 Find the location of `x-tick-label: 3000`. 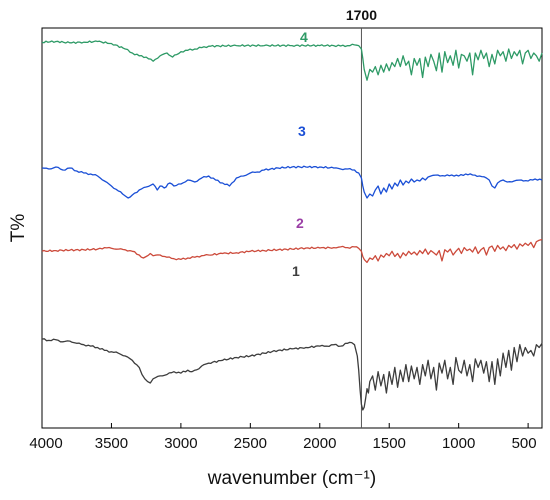

x-tick-label: 3000 is located at coordinates (180, 443).